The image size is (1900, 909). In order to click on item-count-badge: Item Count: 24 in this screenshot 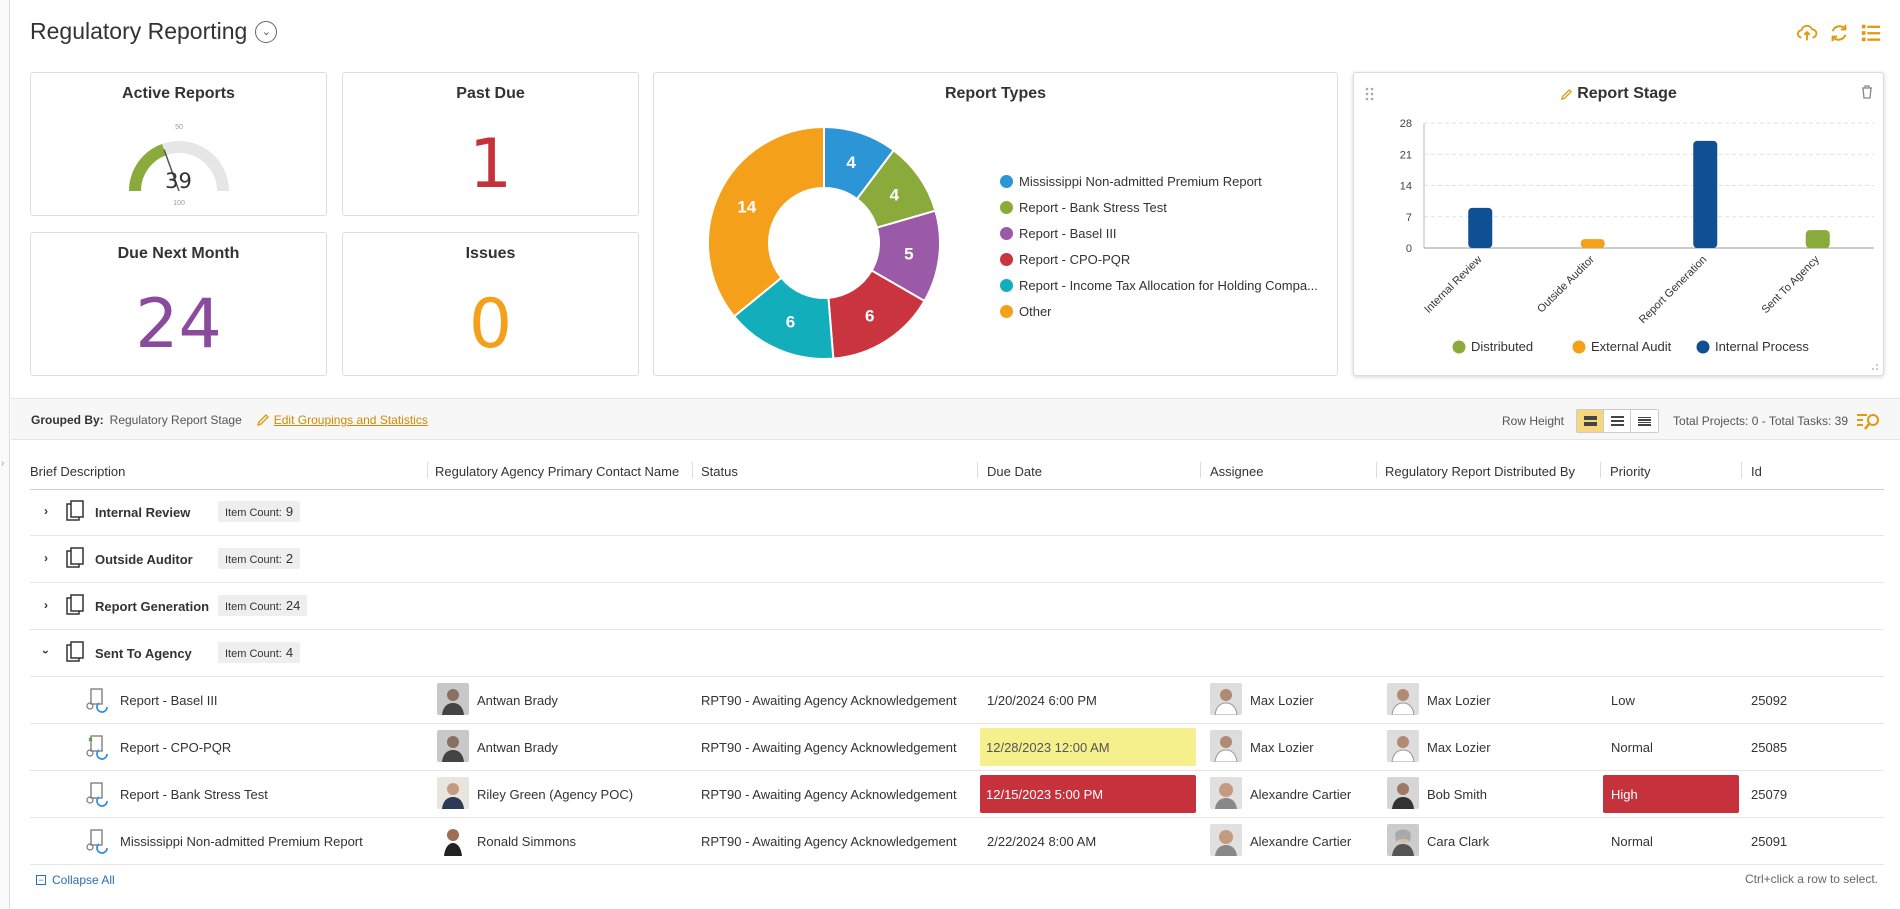, I will do `click(263, 605)`.